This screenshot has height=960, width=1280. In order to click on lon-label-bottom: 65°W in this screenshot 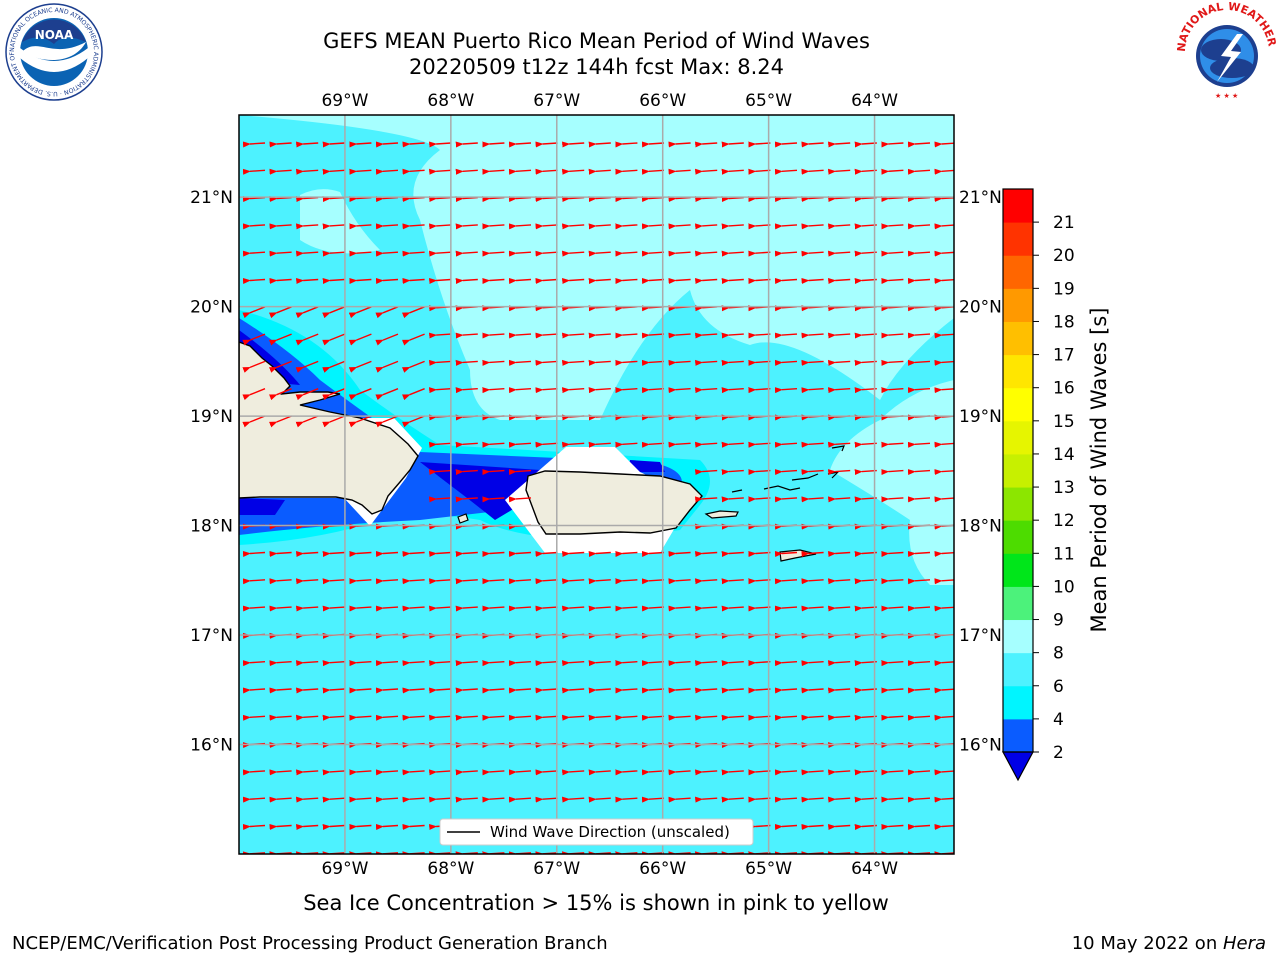, I will do `click(768, 869)`.